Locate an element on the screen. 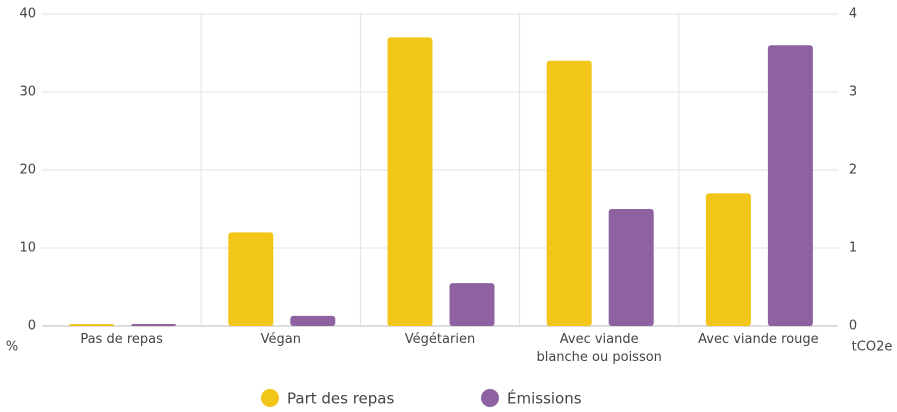 The height and width of the screenshot is (412, 897). y2-tick-label: 2 is located at coordinates (853, 170).